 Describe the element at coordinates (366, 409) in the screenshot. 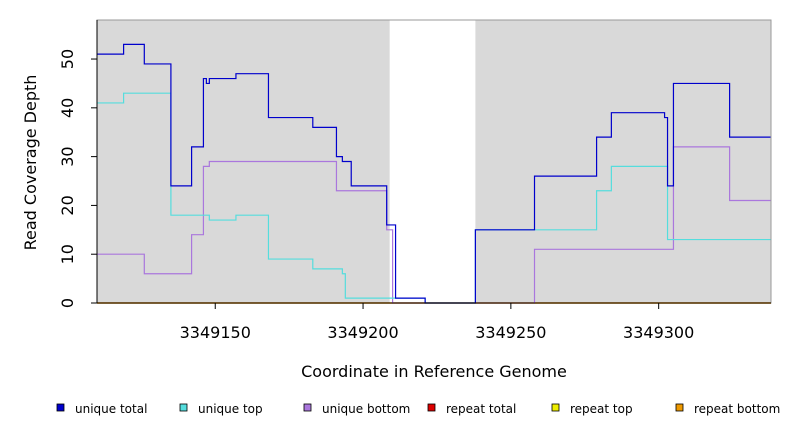

I see `legend-label: unique bottom` at that location.